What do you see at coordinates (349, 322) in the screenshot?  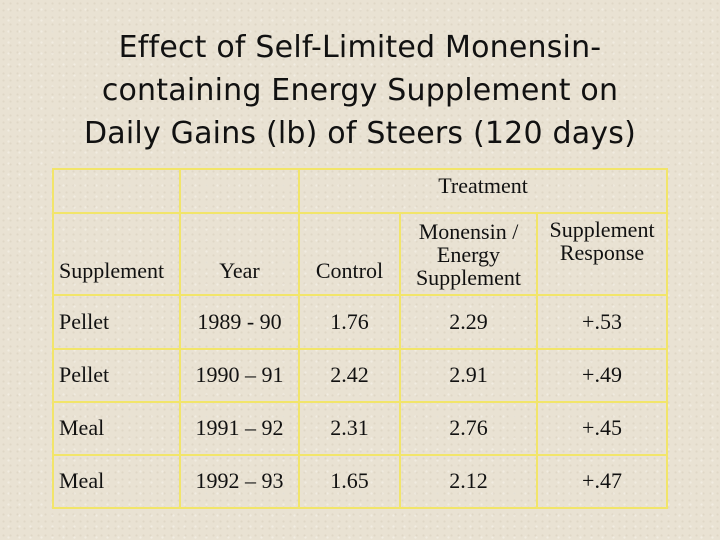 I see `control-cell: 1.76` at bounding box center [349, 322].